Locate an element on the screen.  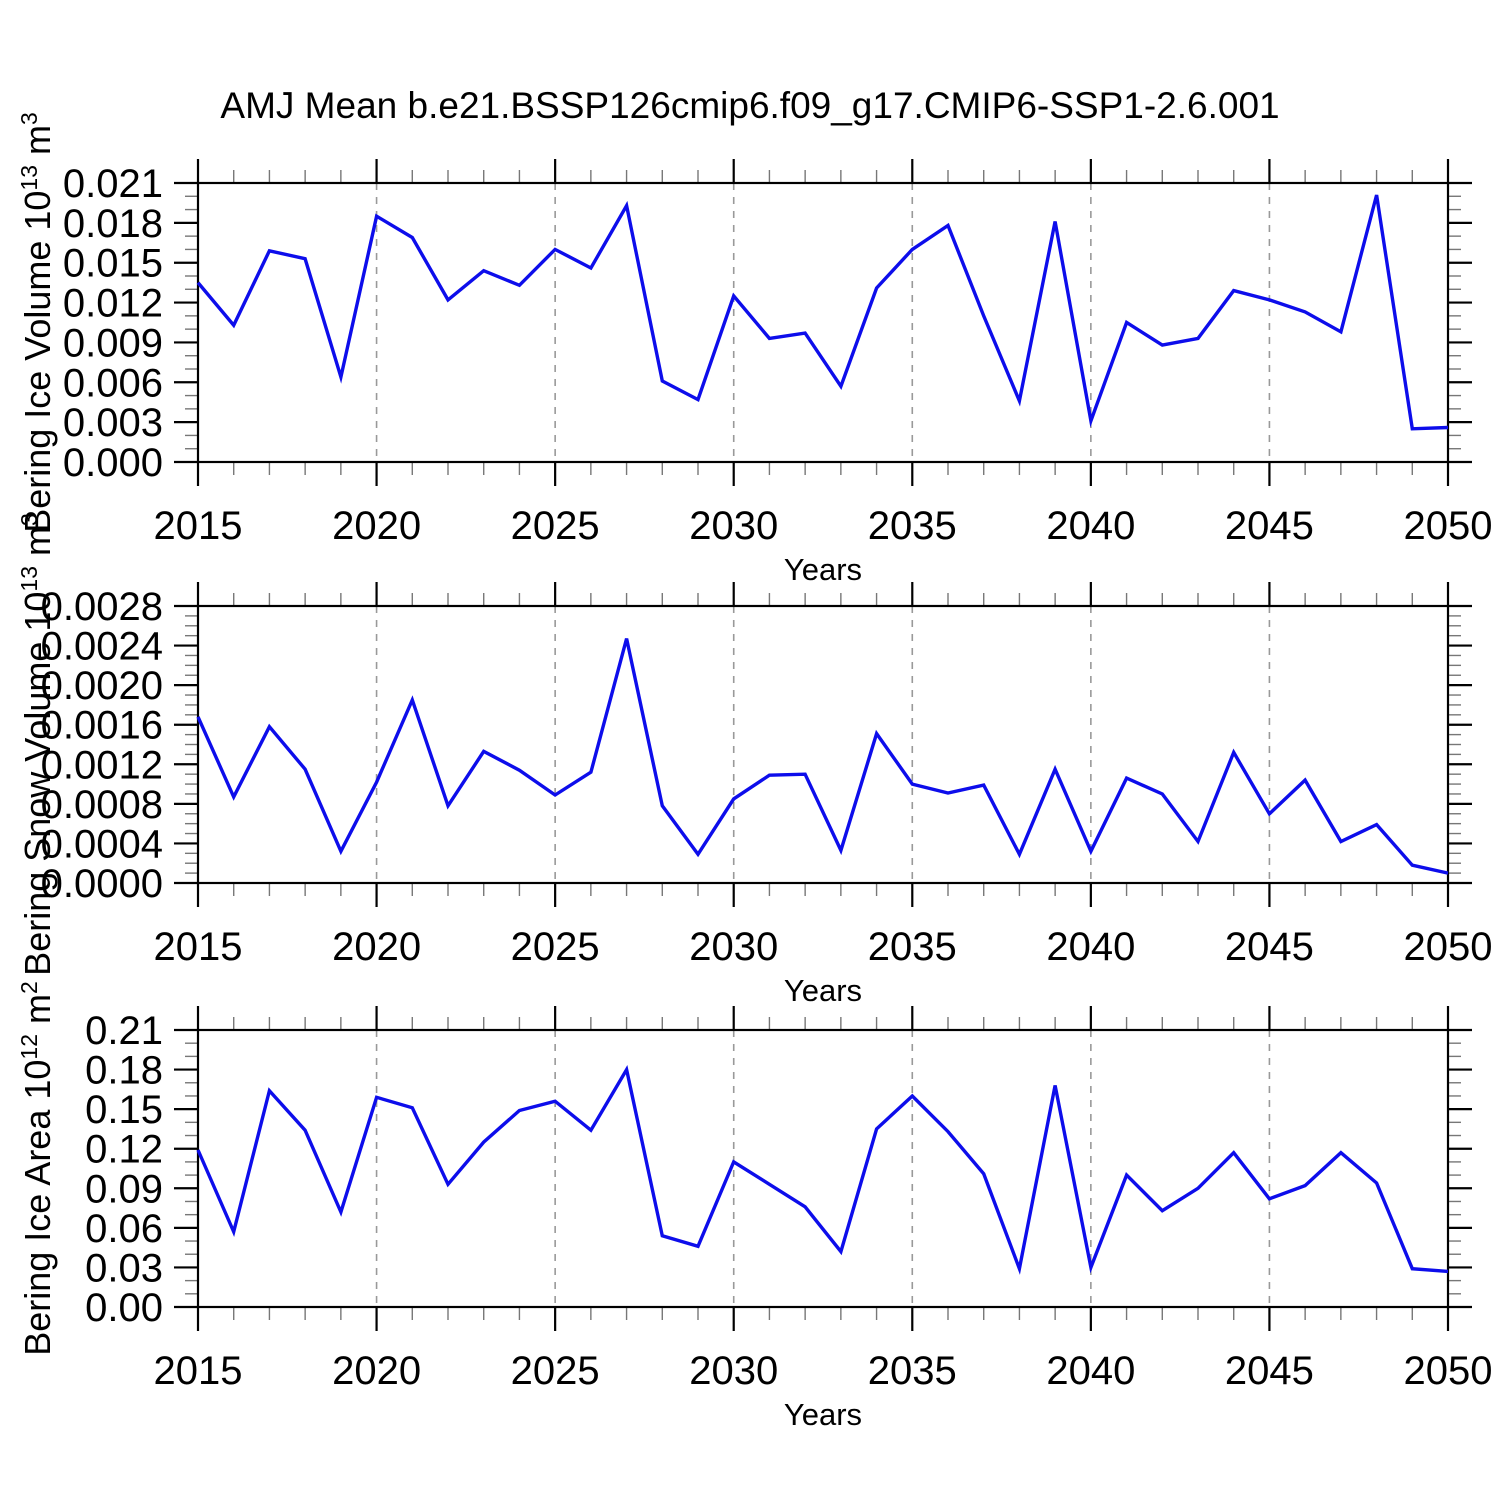
y-tick-label: 0.009 is located at coordinates (113, 343).